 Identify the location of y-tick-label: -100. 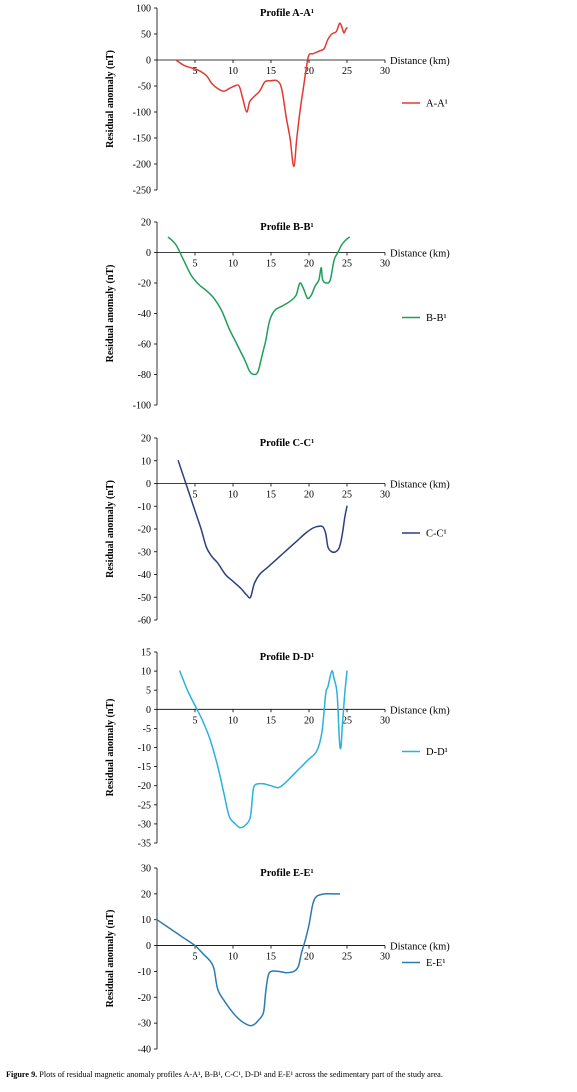
(142, 113).